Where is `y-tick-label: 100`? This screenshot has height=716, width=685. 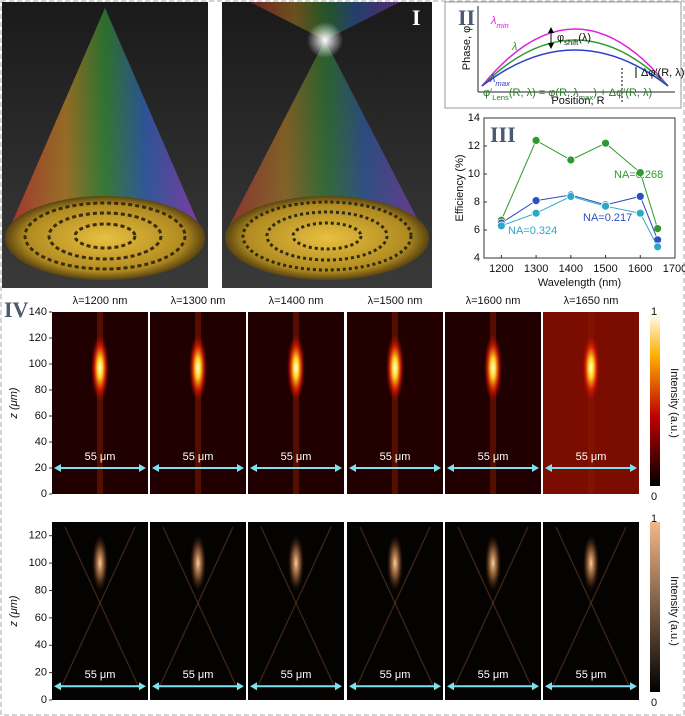
y-tick-label: 100 is located at coordinates (38, 364).